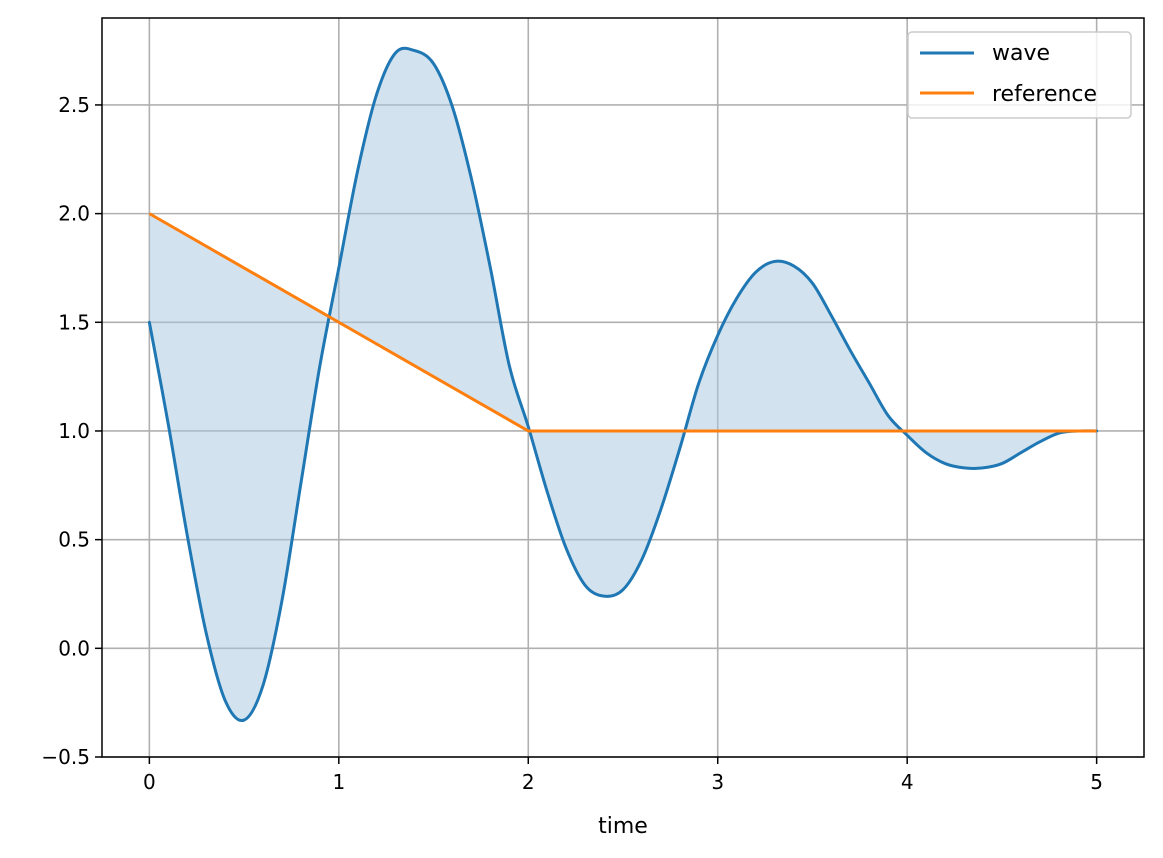 The height and width of the screenshot is (858, 1163). Describe the element at coordinates (74, 648) in the screenshot. I see `y-tick-label-1: 0.0` at that location.